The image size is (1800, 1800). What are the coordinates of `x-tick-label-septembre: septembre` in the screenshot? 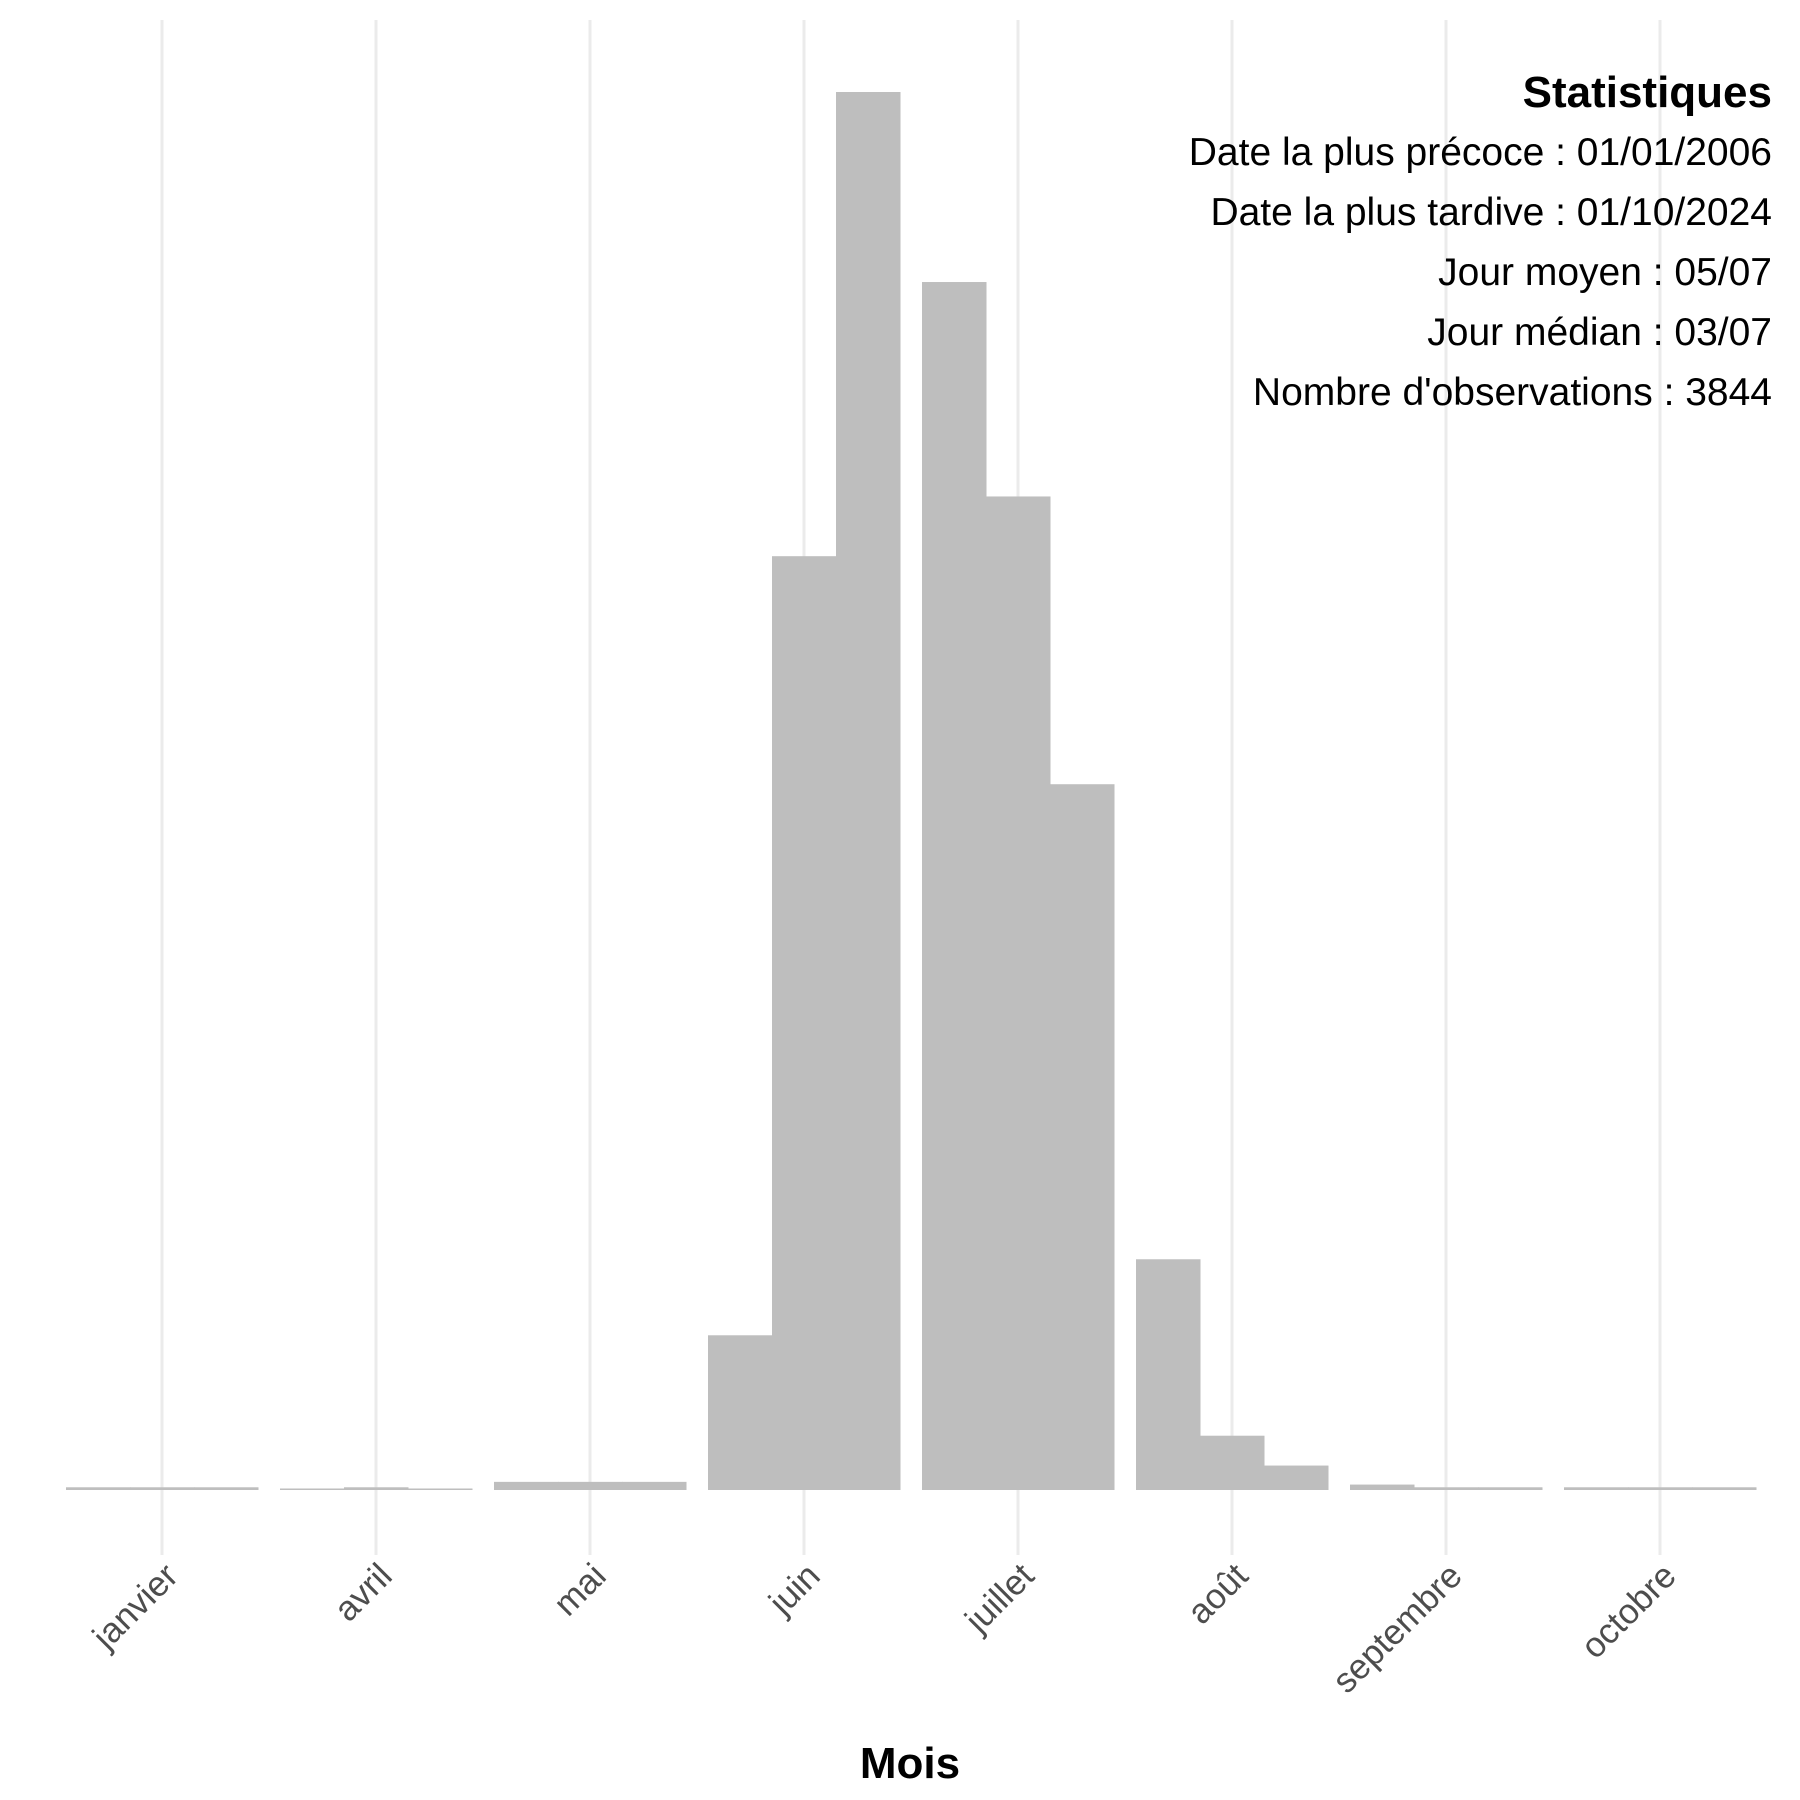 It's located at (1397, 1628).